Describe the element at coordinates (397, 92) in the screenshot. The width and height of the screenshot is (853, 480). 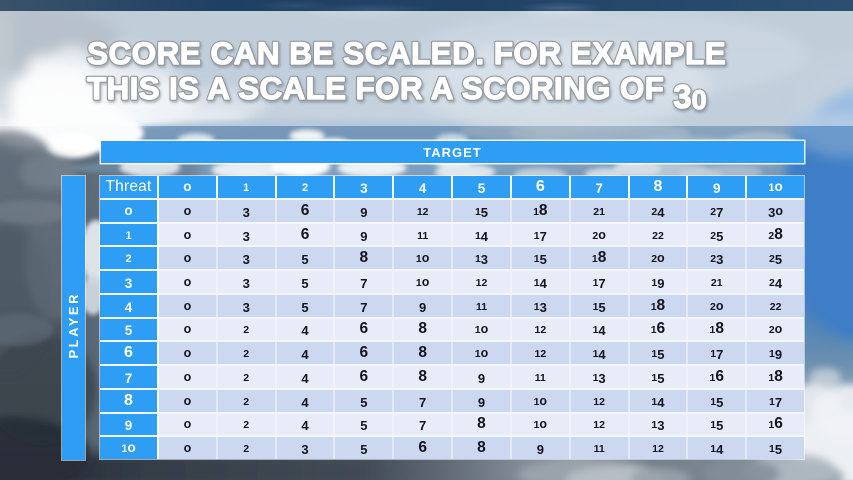
I see `svg-text:THIS IS A SCALE FOR A SCORING: THIS IS A SCALE FOR A SCORING OF 30` at that location.